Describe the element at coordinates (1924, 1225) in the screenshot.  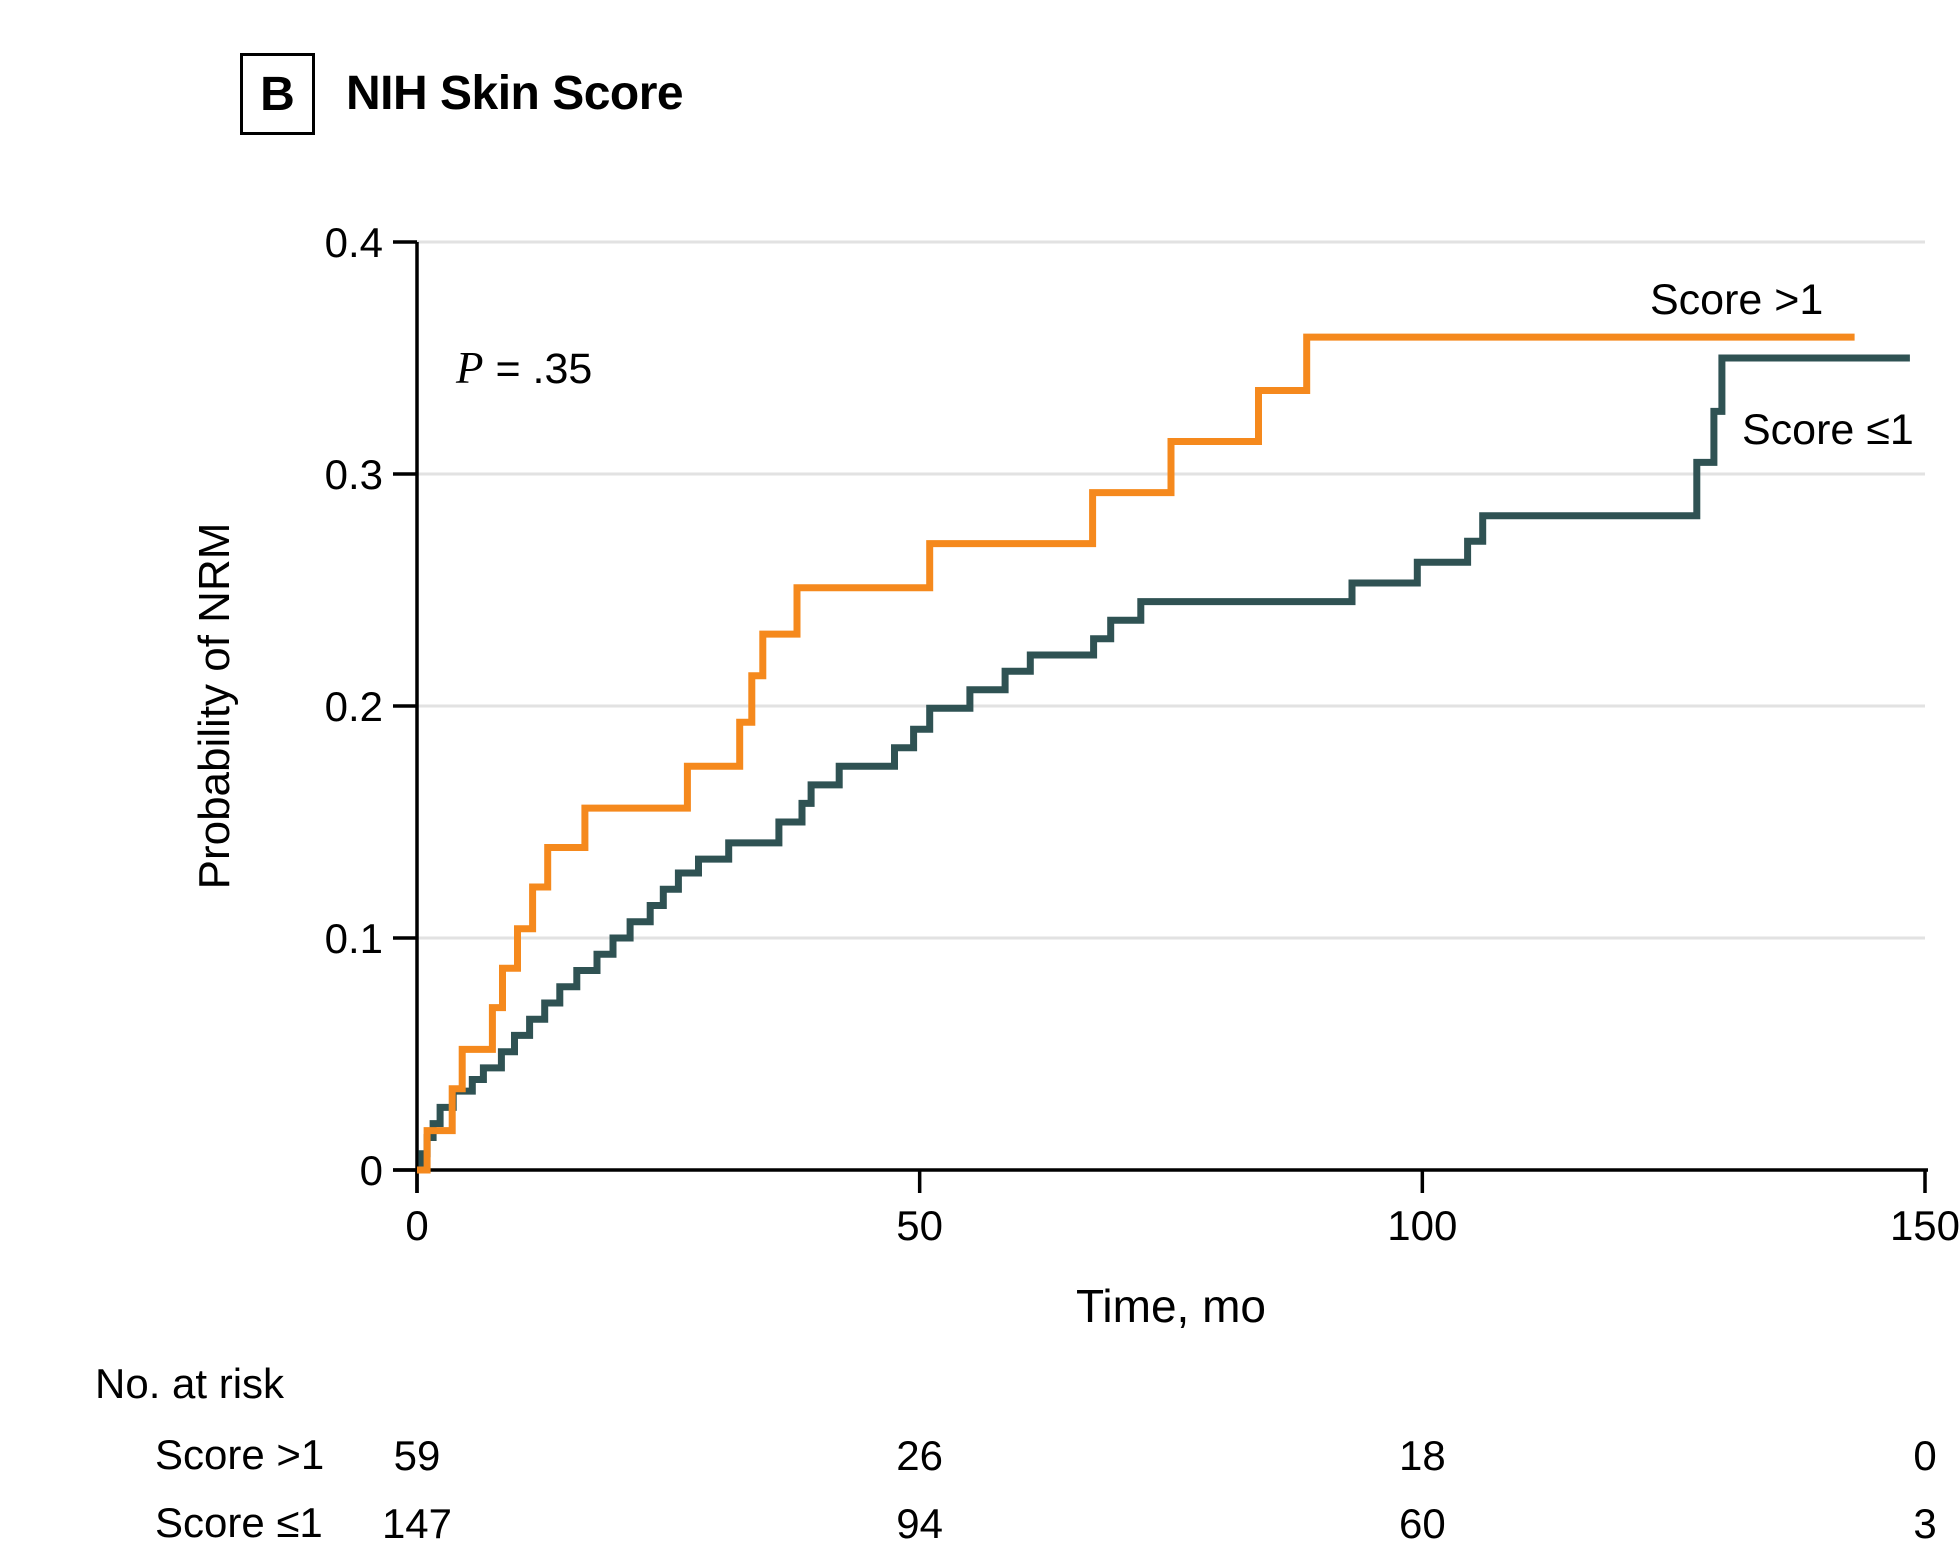
I see `x-tick-label-150: 150` at that location.